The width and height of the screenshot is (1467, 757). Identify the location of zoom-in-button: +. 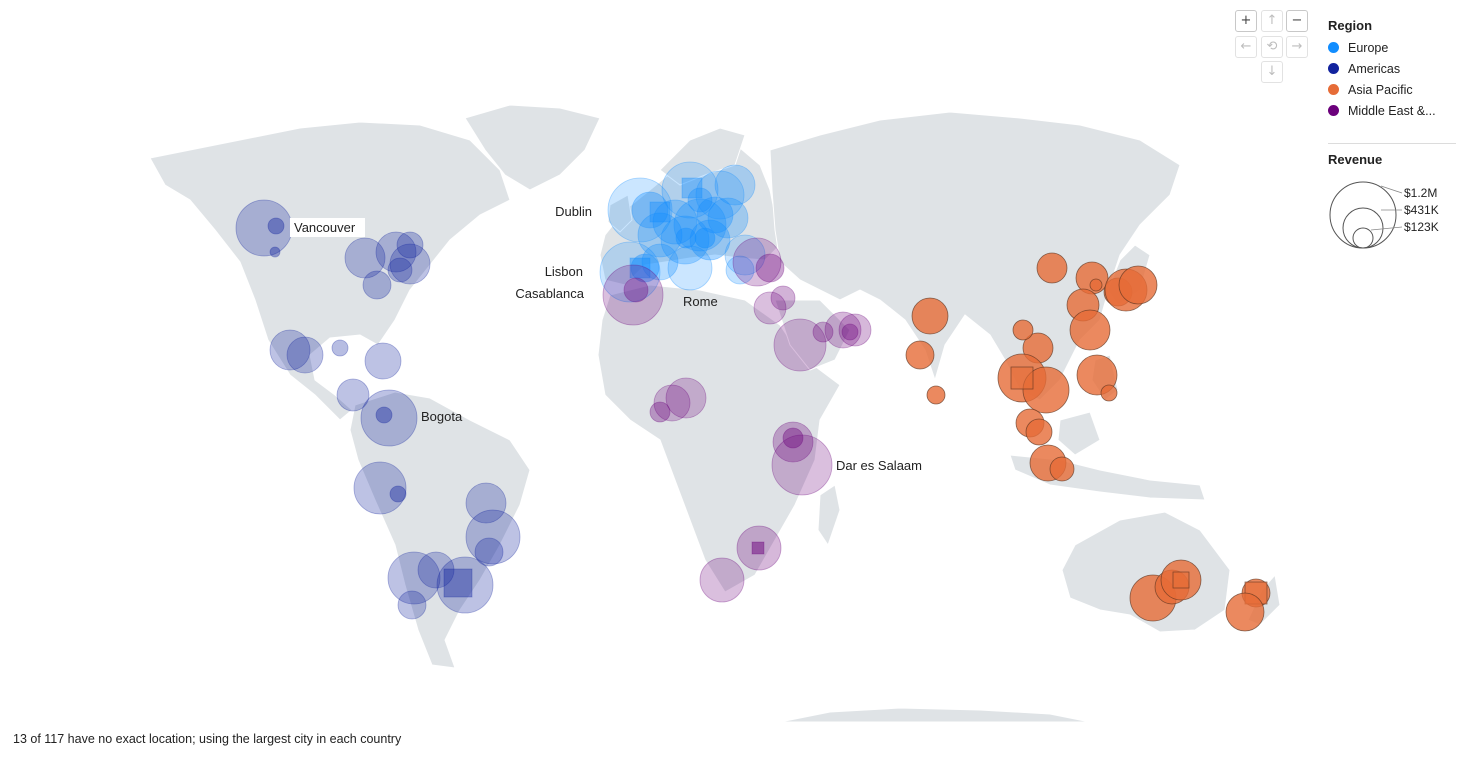
(1246, 21).